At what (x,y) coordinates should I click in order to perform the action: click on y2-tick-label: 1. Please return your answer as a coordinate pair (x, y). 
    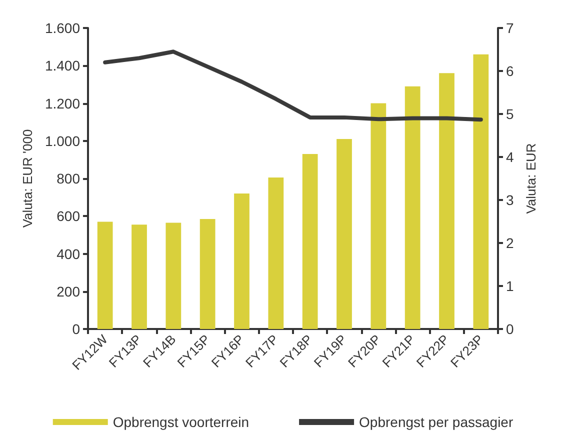
    Looking at the image, I should click on (510, 286).